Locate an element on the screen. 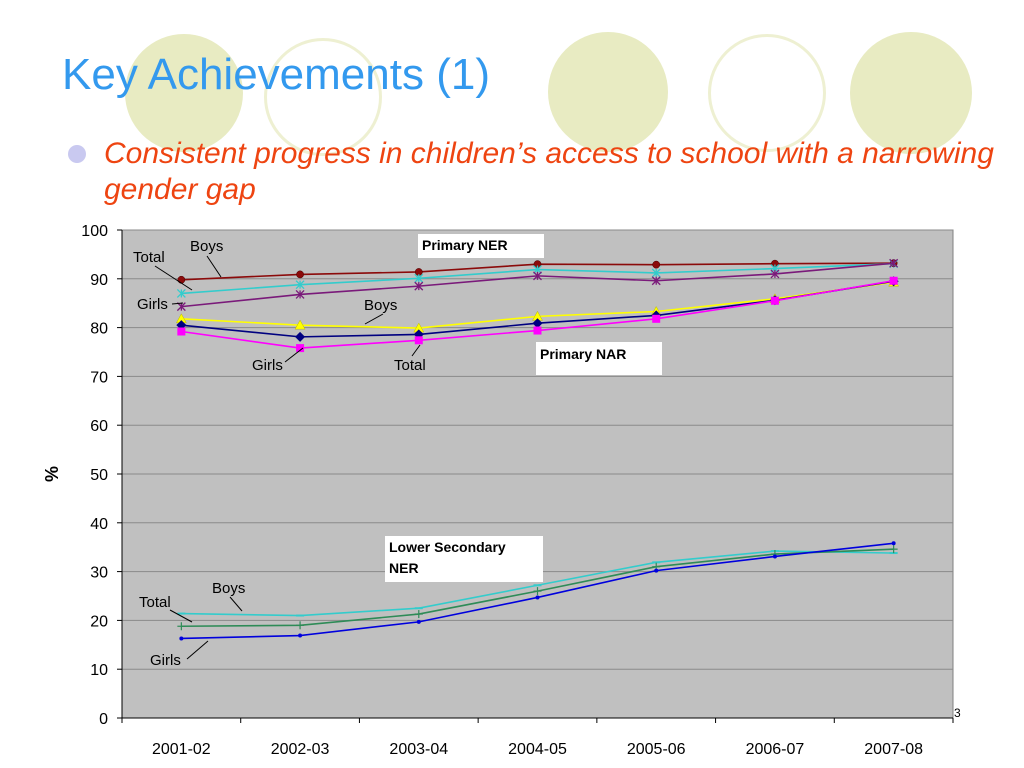  y-tick-label: 100 is located at coordinates (94, 231).